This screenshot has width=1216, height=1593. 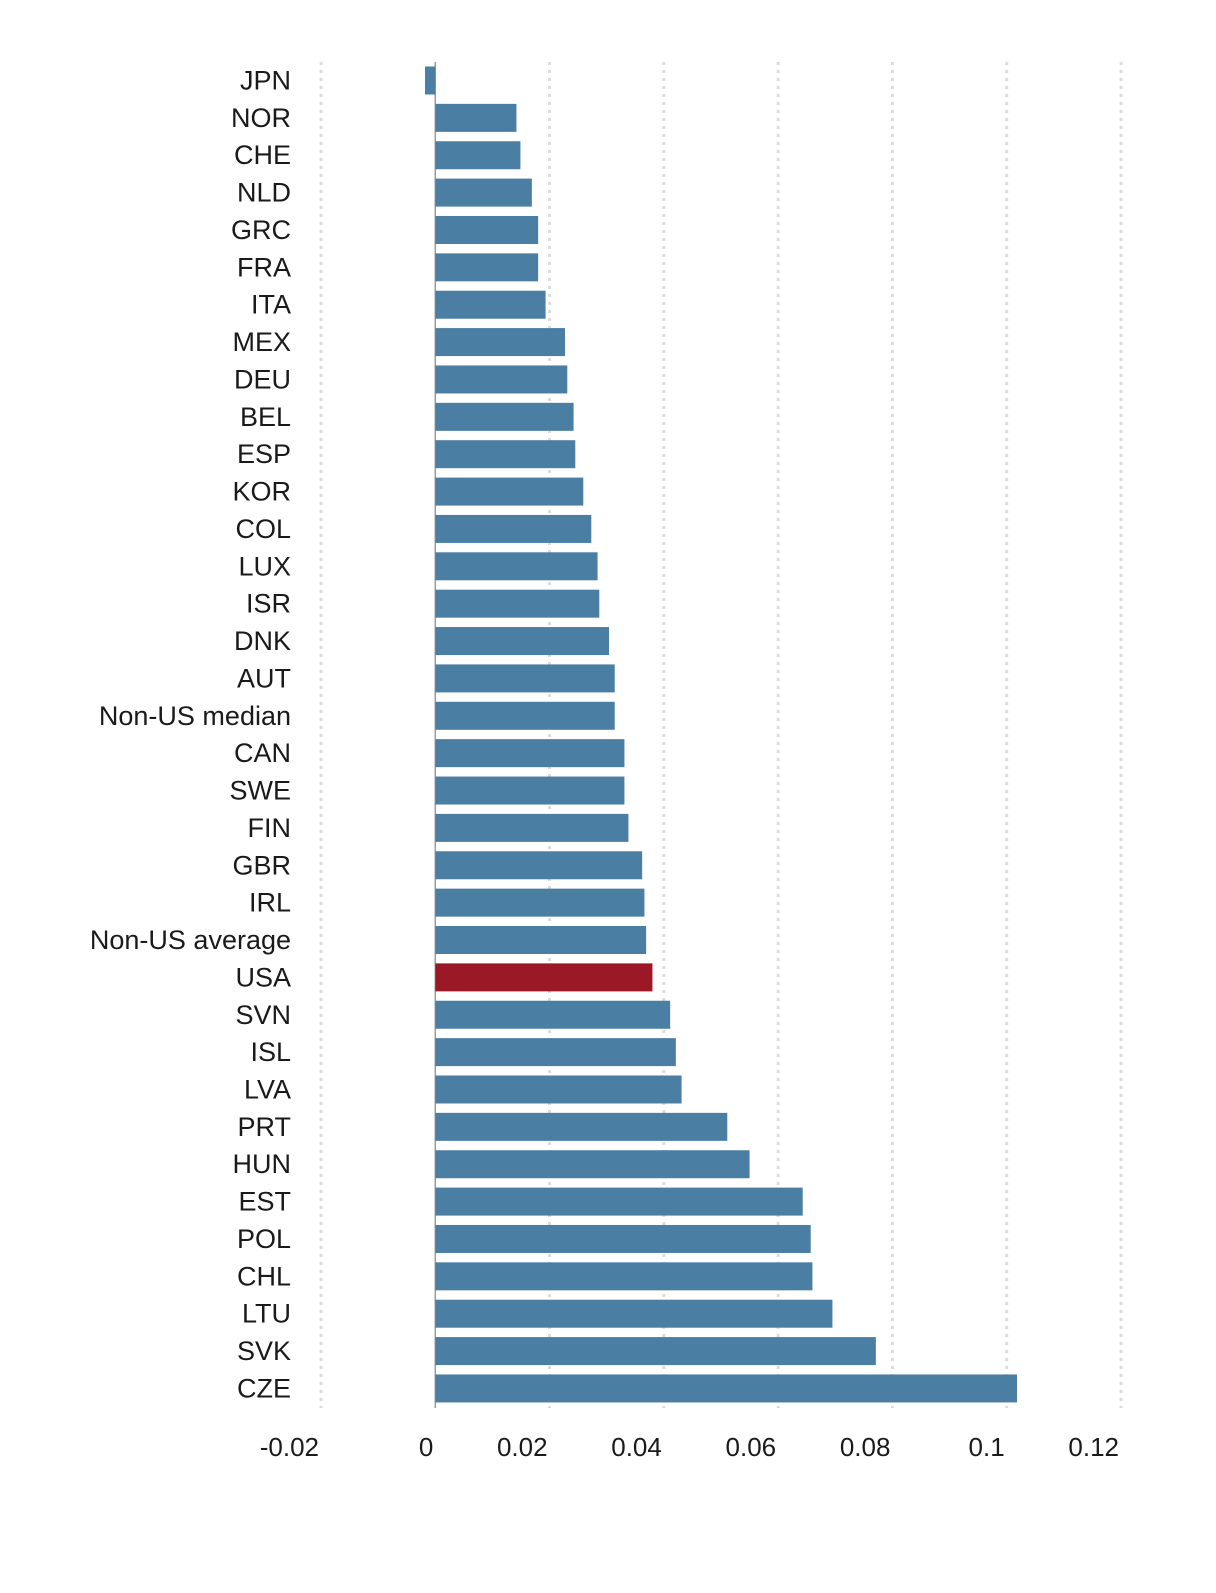 I want to click on bar-nld, so click(x=483, y=192).